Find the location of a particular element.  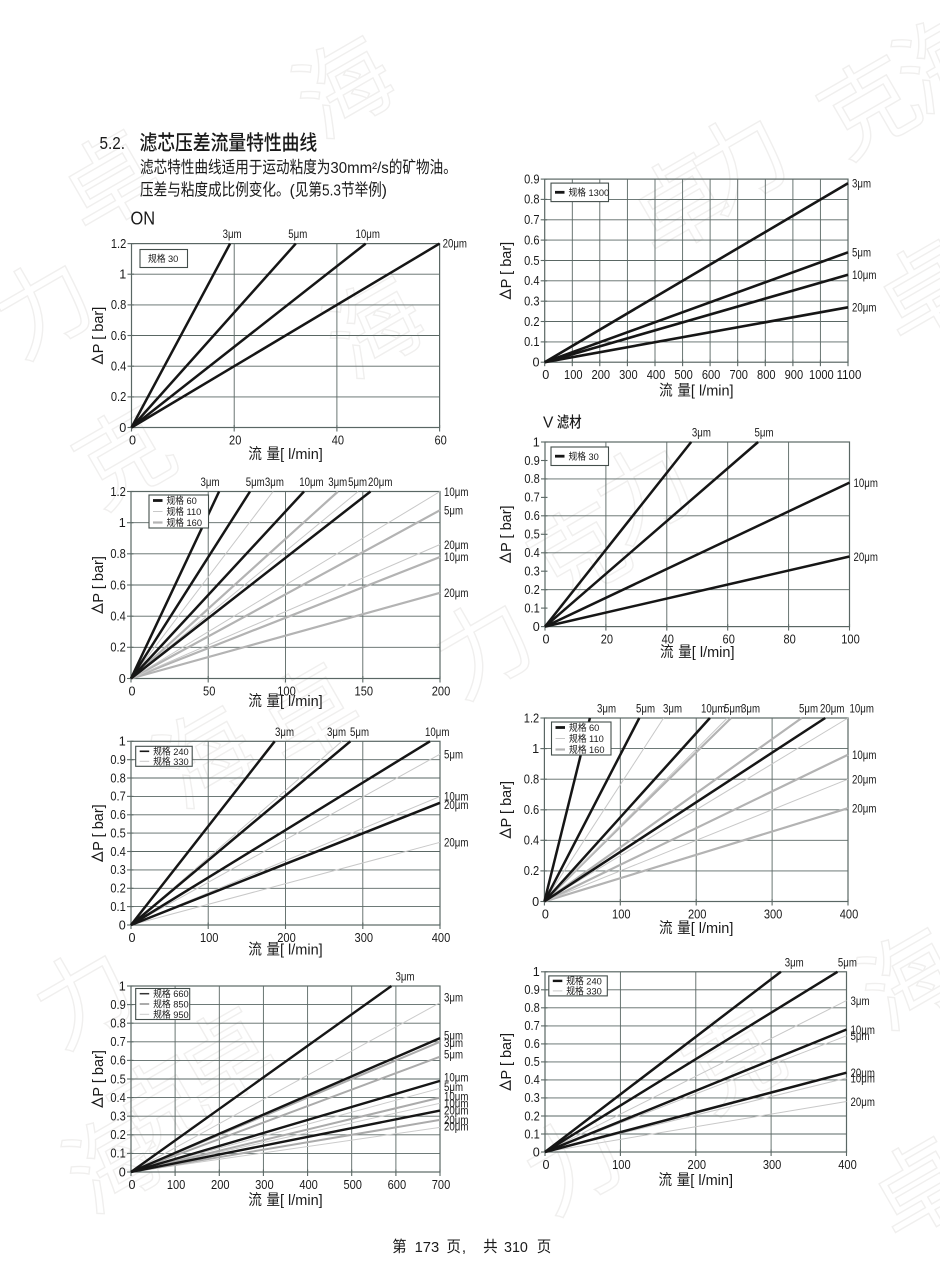

svg-text: 950 is located at coordinates (181, 1015).